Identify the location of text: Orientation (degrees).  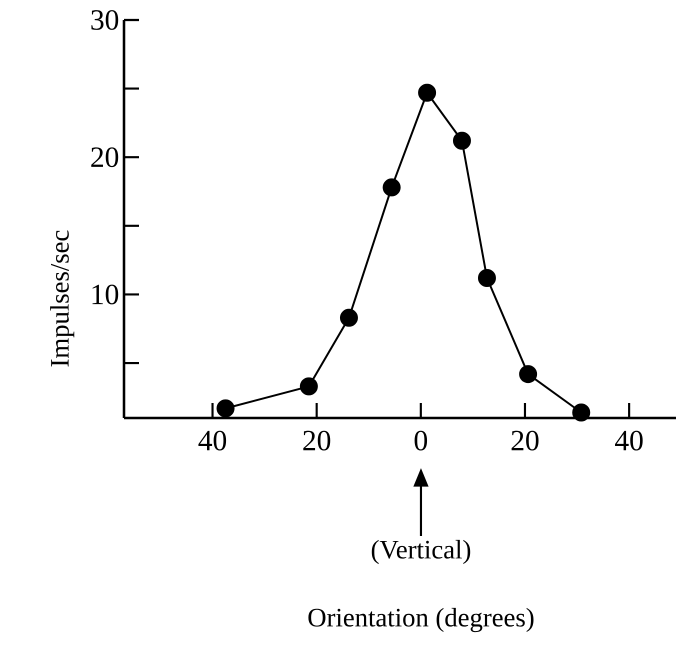
(421, 620).